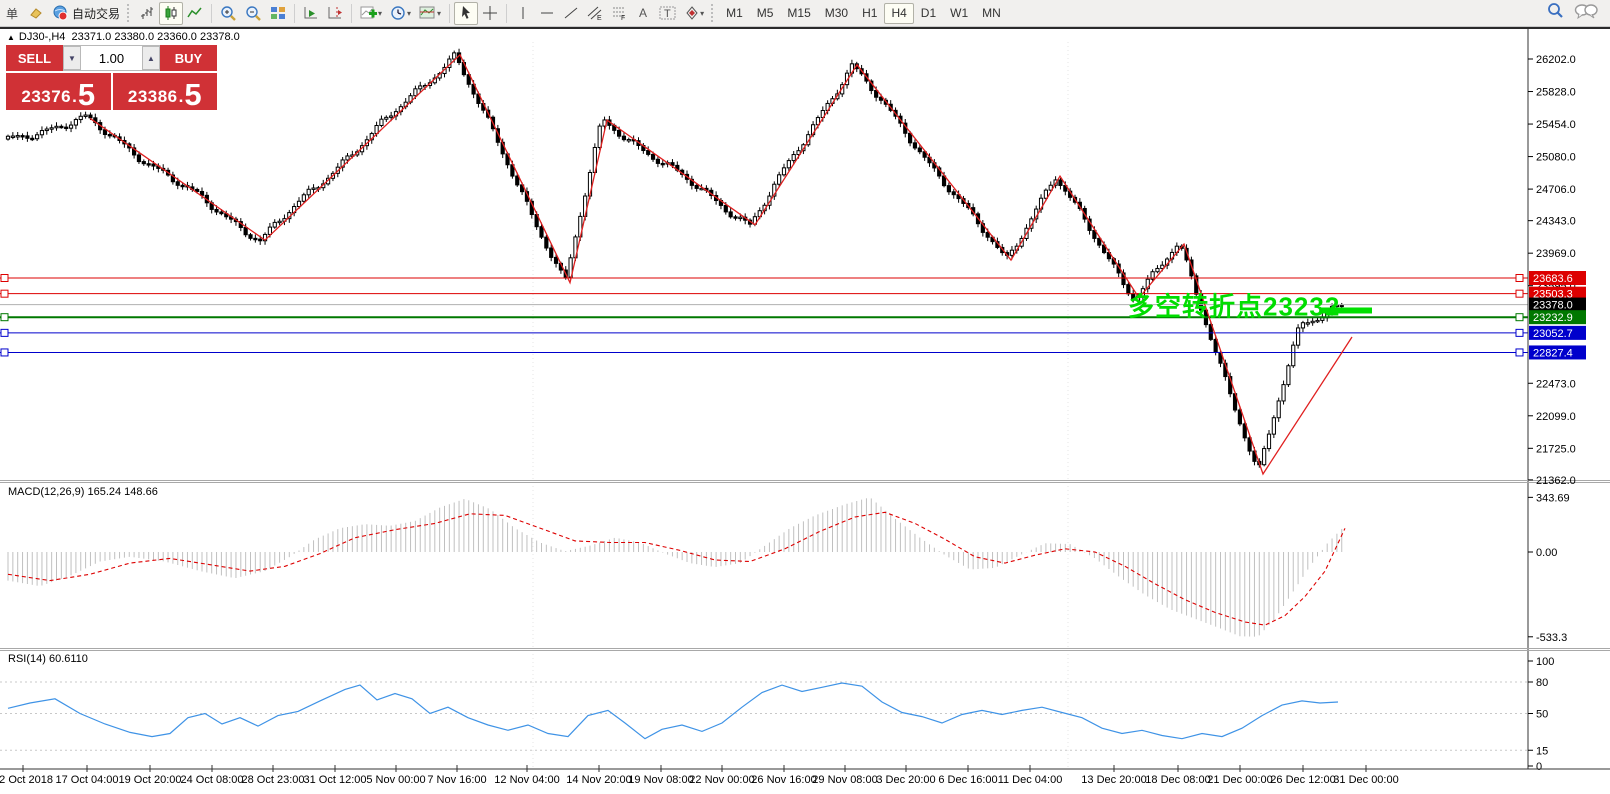 This screenshot has height=794, width=1610. I want to click on chart-shift-icon, so click(335, 13).